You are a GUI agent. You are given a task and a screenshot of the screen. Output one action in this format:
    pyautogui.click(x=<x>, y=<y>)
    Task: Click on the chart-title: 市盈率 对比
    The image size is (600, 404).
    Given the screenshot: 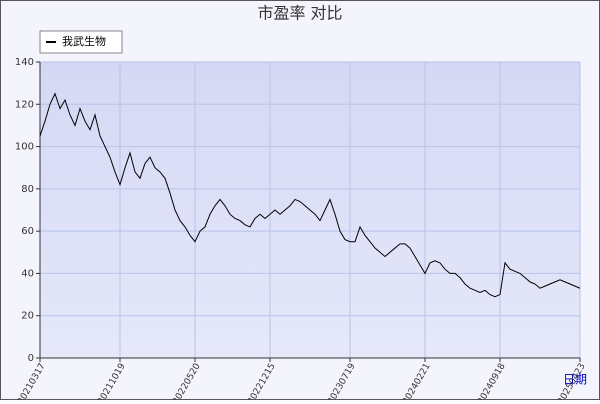 What is the action you would take?
    pyautogui.click(x=299, y=13)
    